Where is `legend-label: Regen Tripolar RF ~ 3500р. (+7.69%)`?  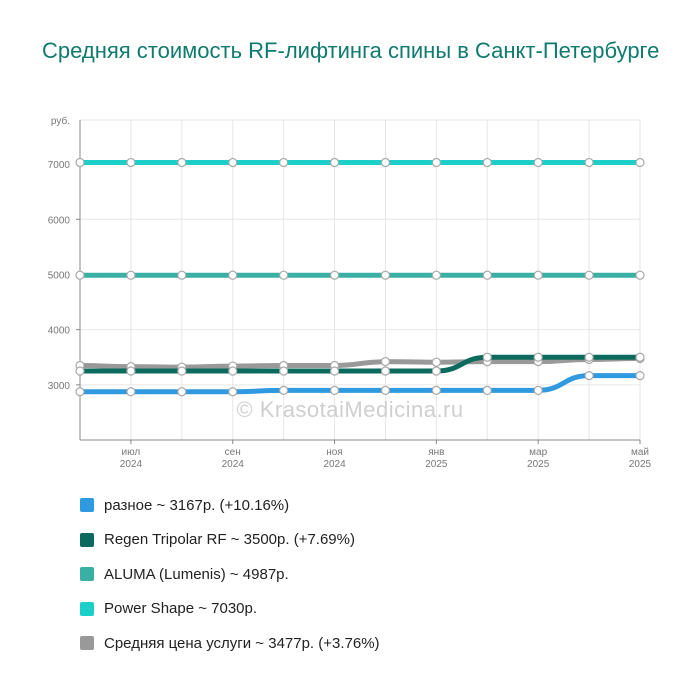
legend-label: Regen Tripolar RF ~ 3500р. (+7.69%) is located at coordinates (229, 540).